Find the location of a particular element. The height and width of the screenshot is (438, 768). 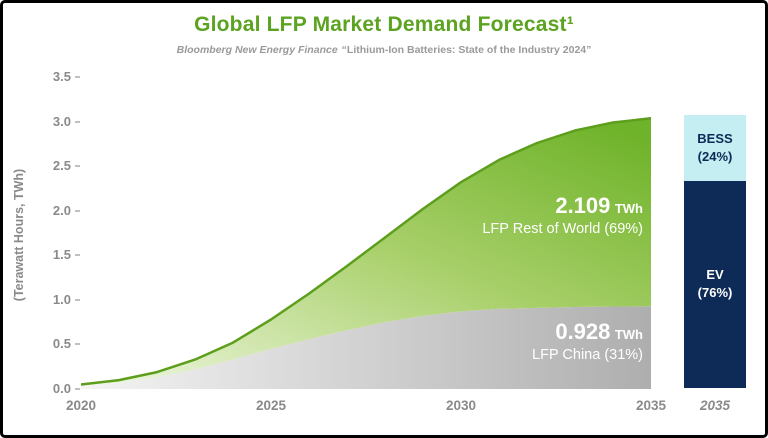

annotation-value-line: 0.928 TWh is located at coordinates (587, 332).